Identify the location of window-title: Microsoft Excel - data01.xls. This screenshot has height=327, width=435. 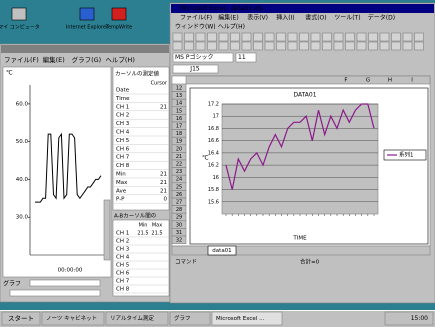
(221, 8).